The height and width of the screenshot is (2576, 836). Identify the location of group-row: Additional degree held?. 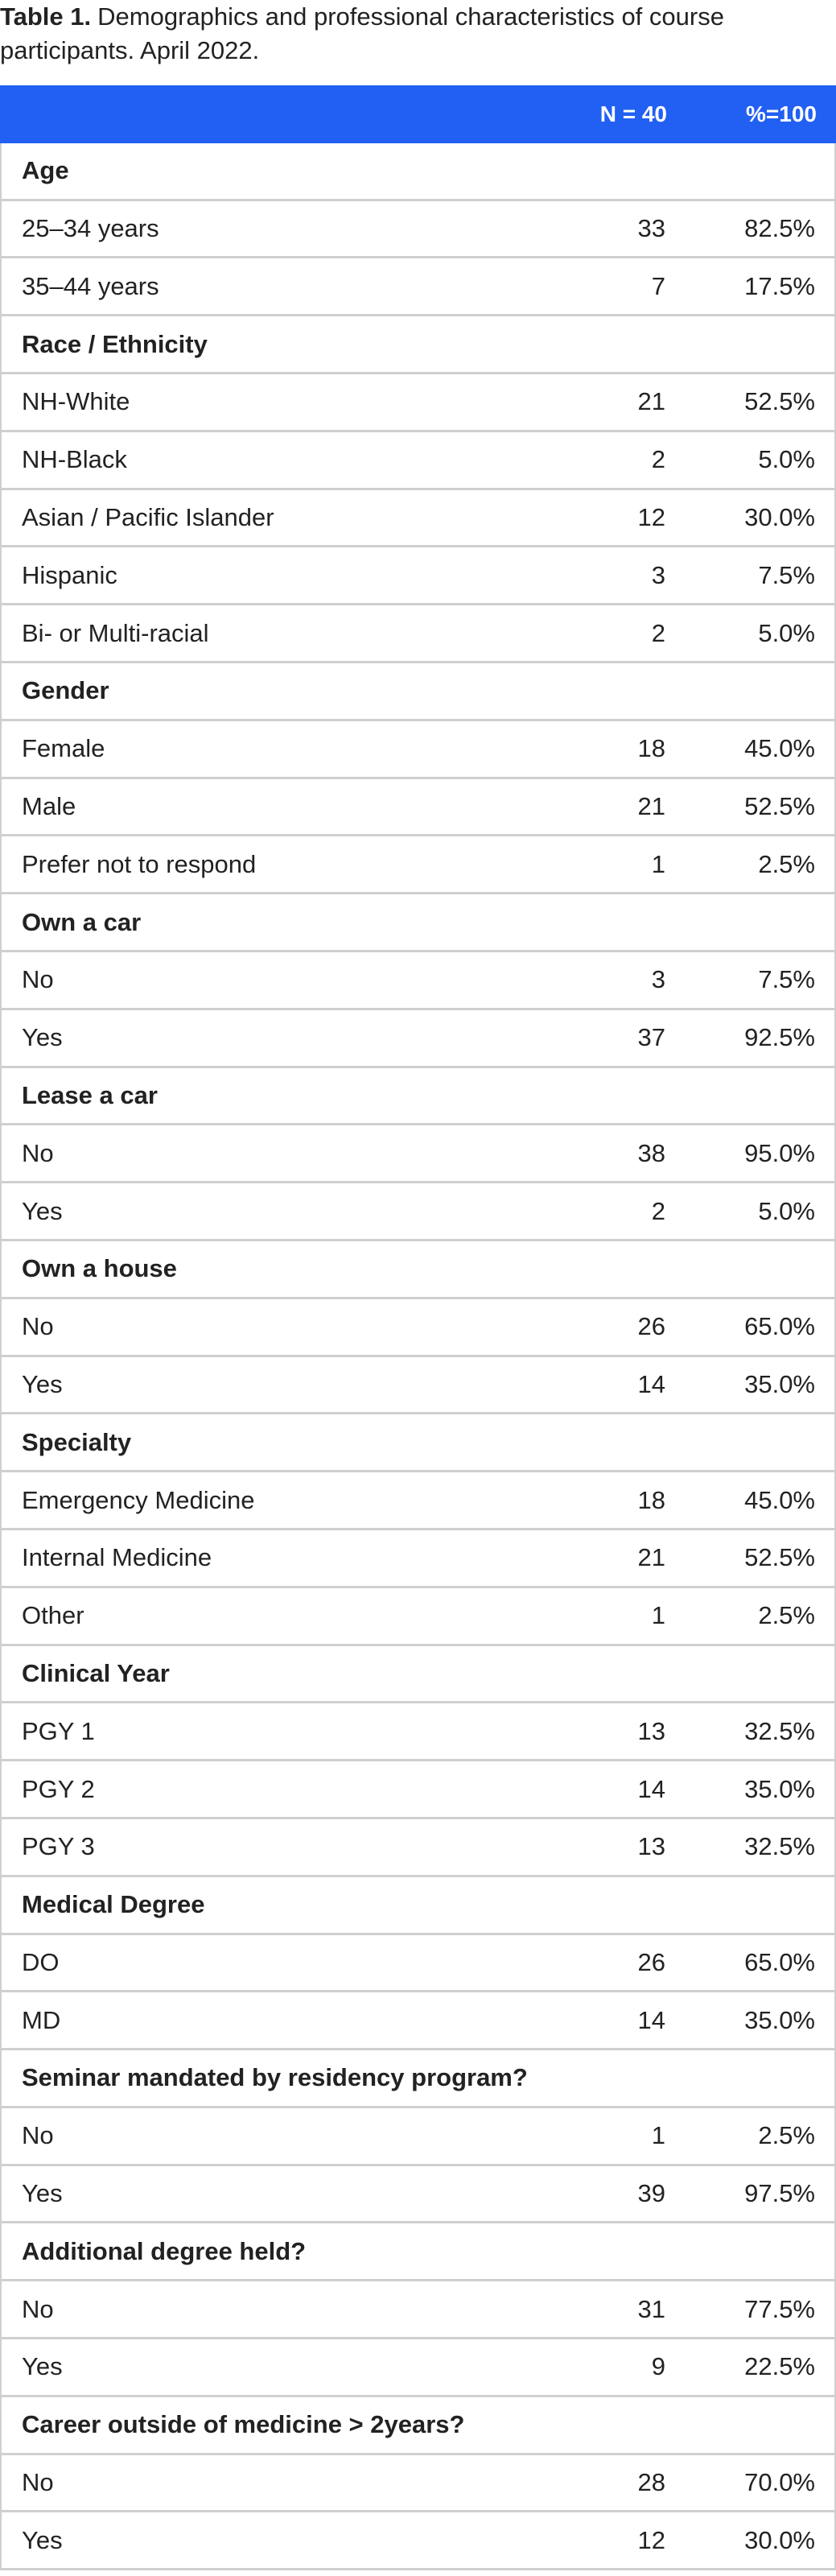
(418, 2252).